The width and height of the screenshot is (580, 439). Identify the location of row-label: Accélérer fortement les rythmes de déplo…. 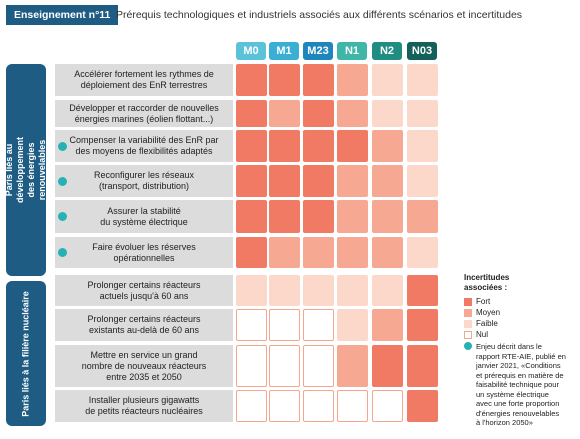
(144, 80).